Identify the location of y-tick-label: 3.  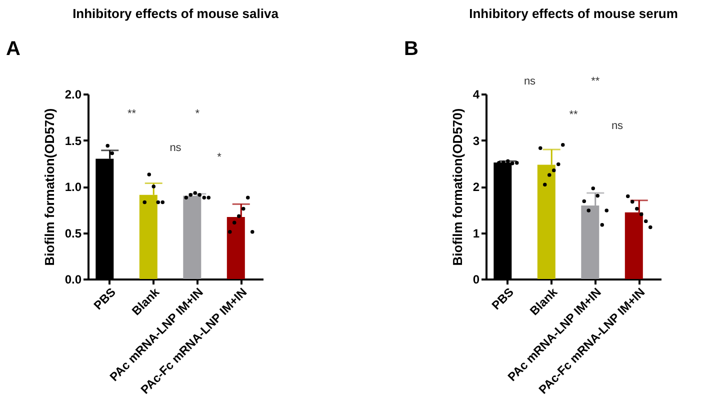
(476, 141).